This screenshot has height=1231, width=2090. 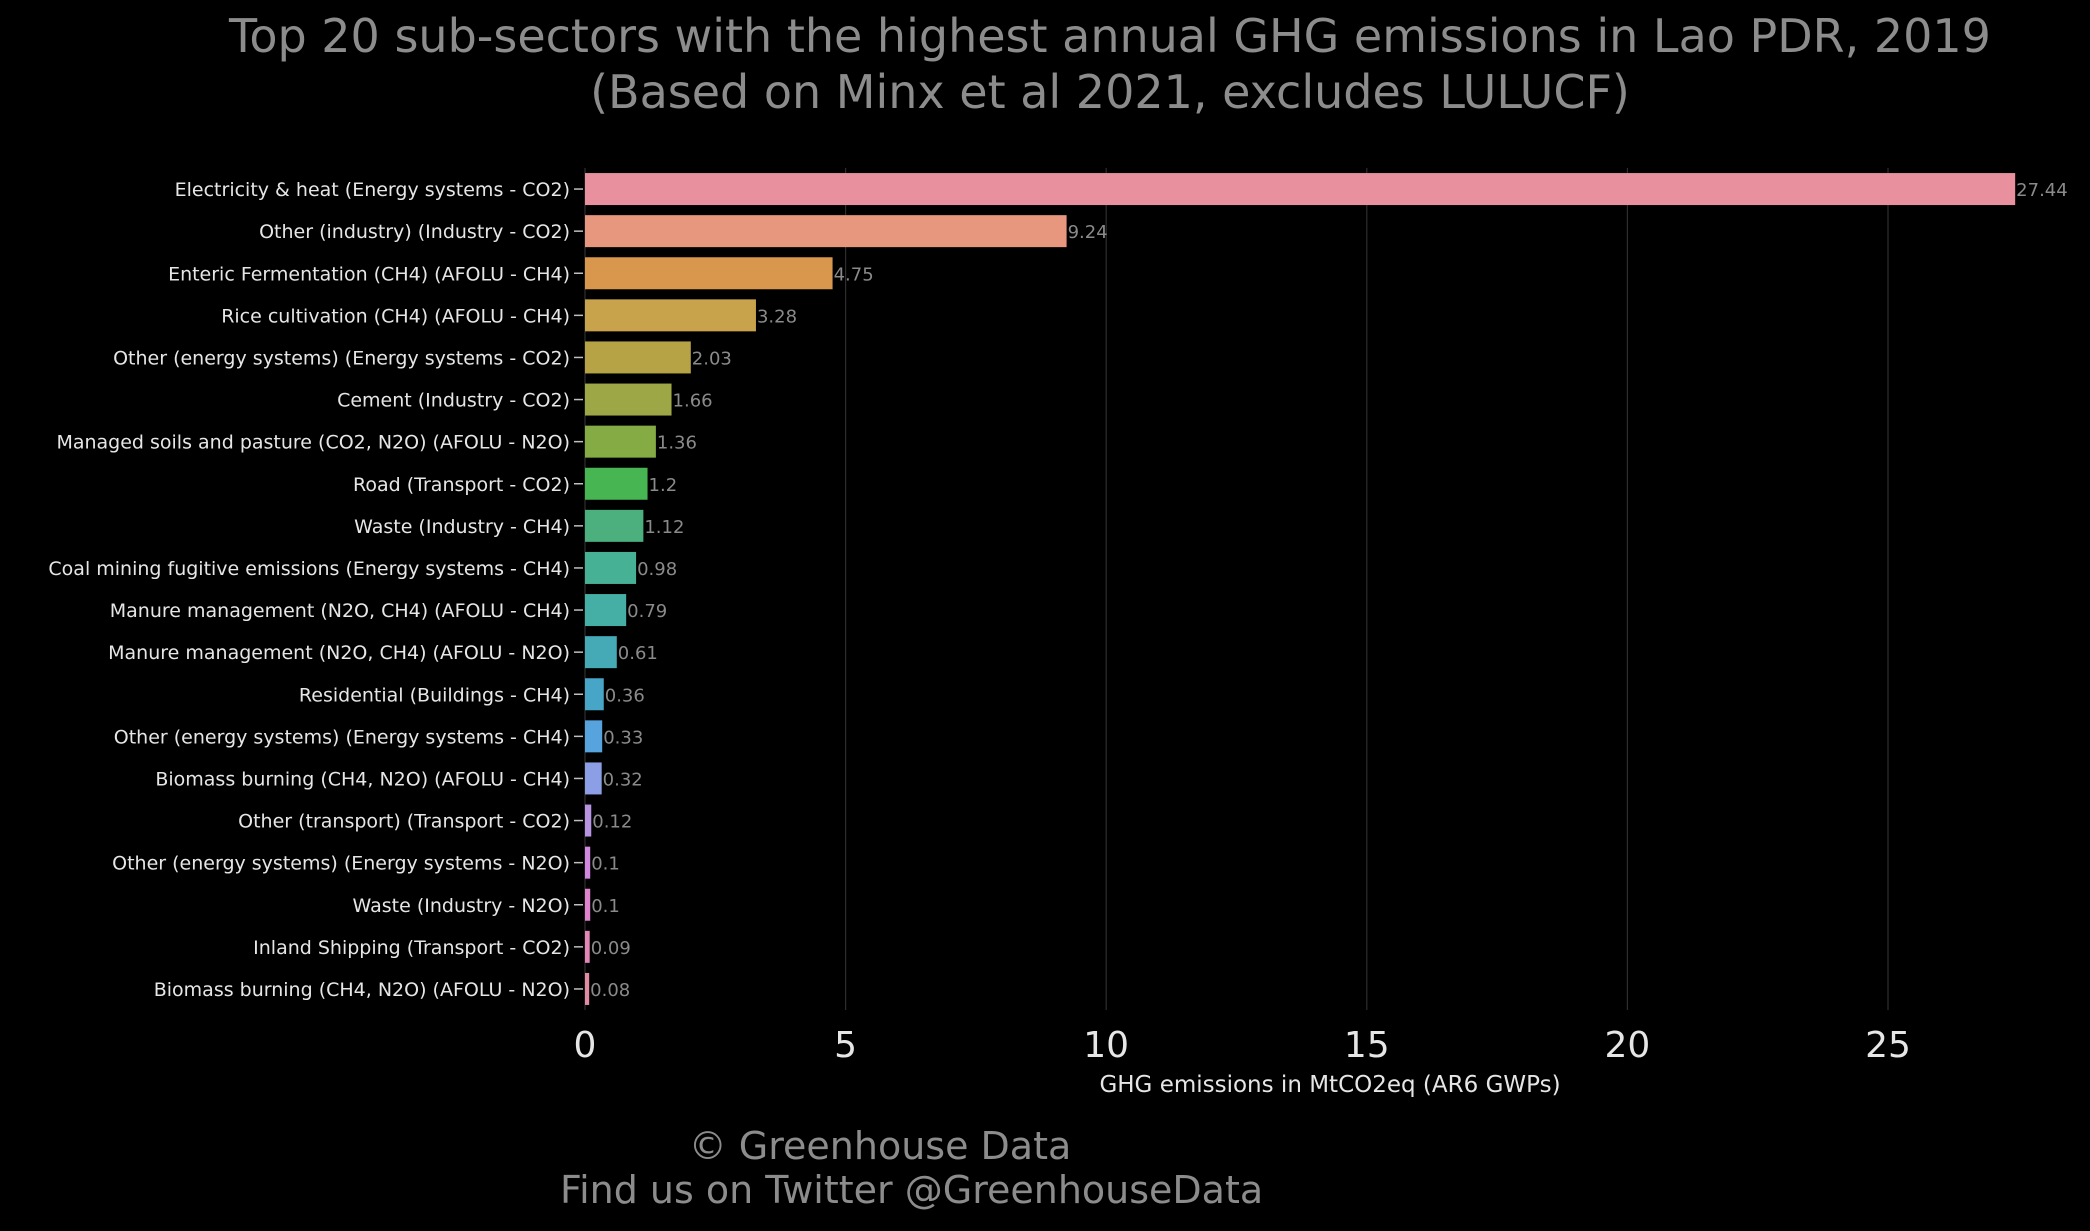 I want to click on x-axis-label: GHG emissions in MtCO2eq (AR6 GWPs), so click(x=1329, y=1085).